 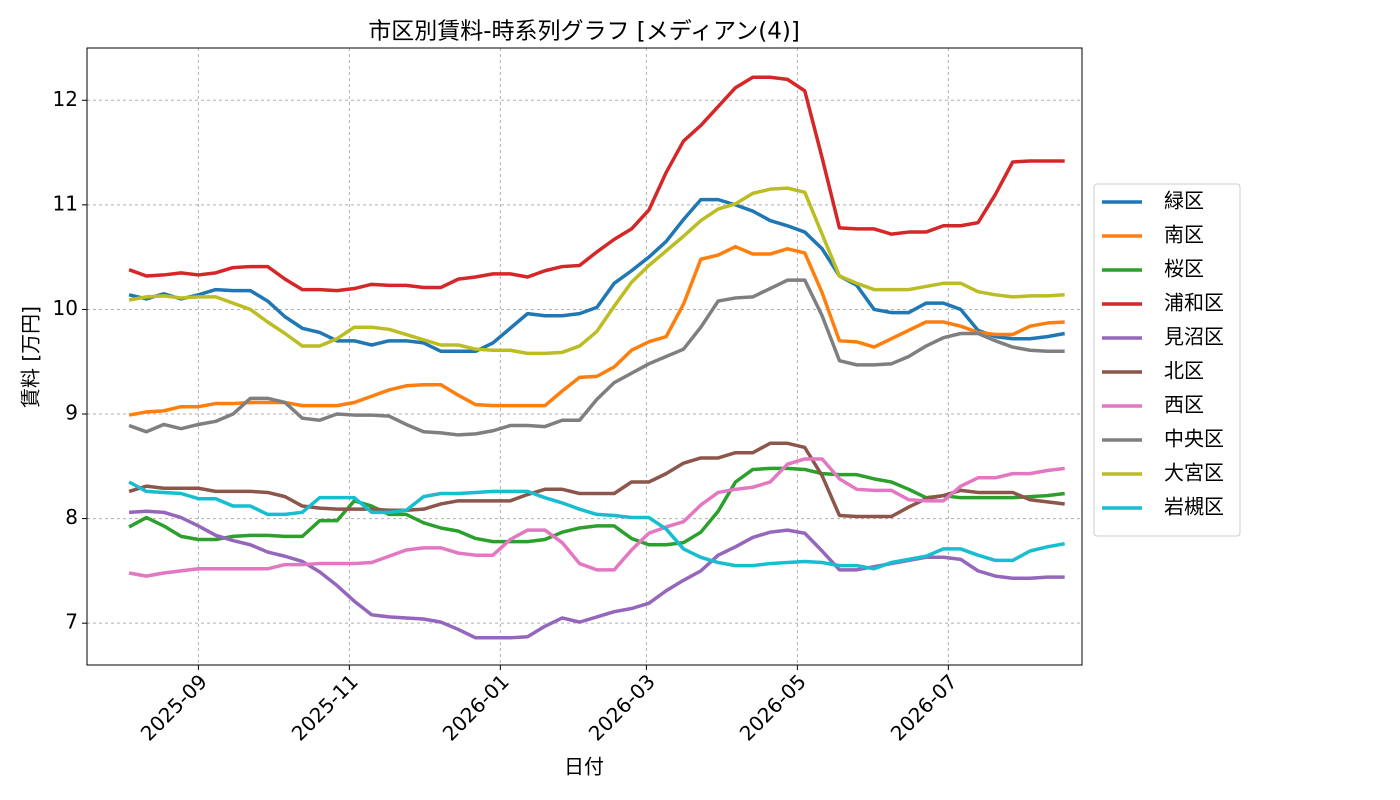 I want to click on legend-frame, so click(x=1167, y=360).